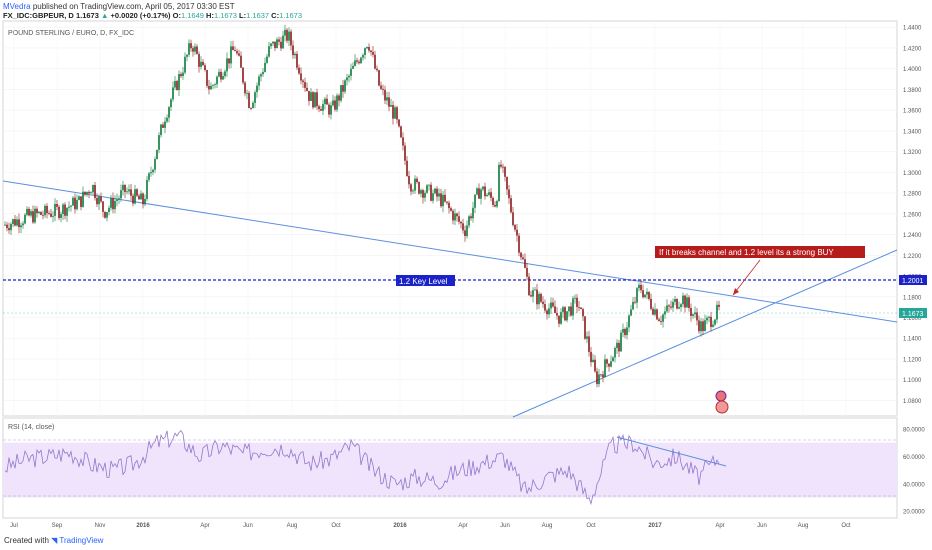 This screenshot has width=932, height=550. I want to click on price-tick: 1.3400, so click(912, 132).